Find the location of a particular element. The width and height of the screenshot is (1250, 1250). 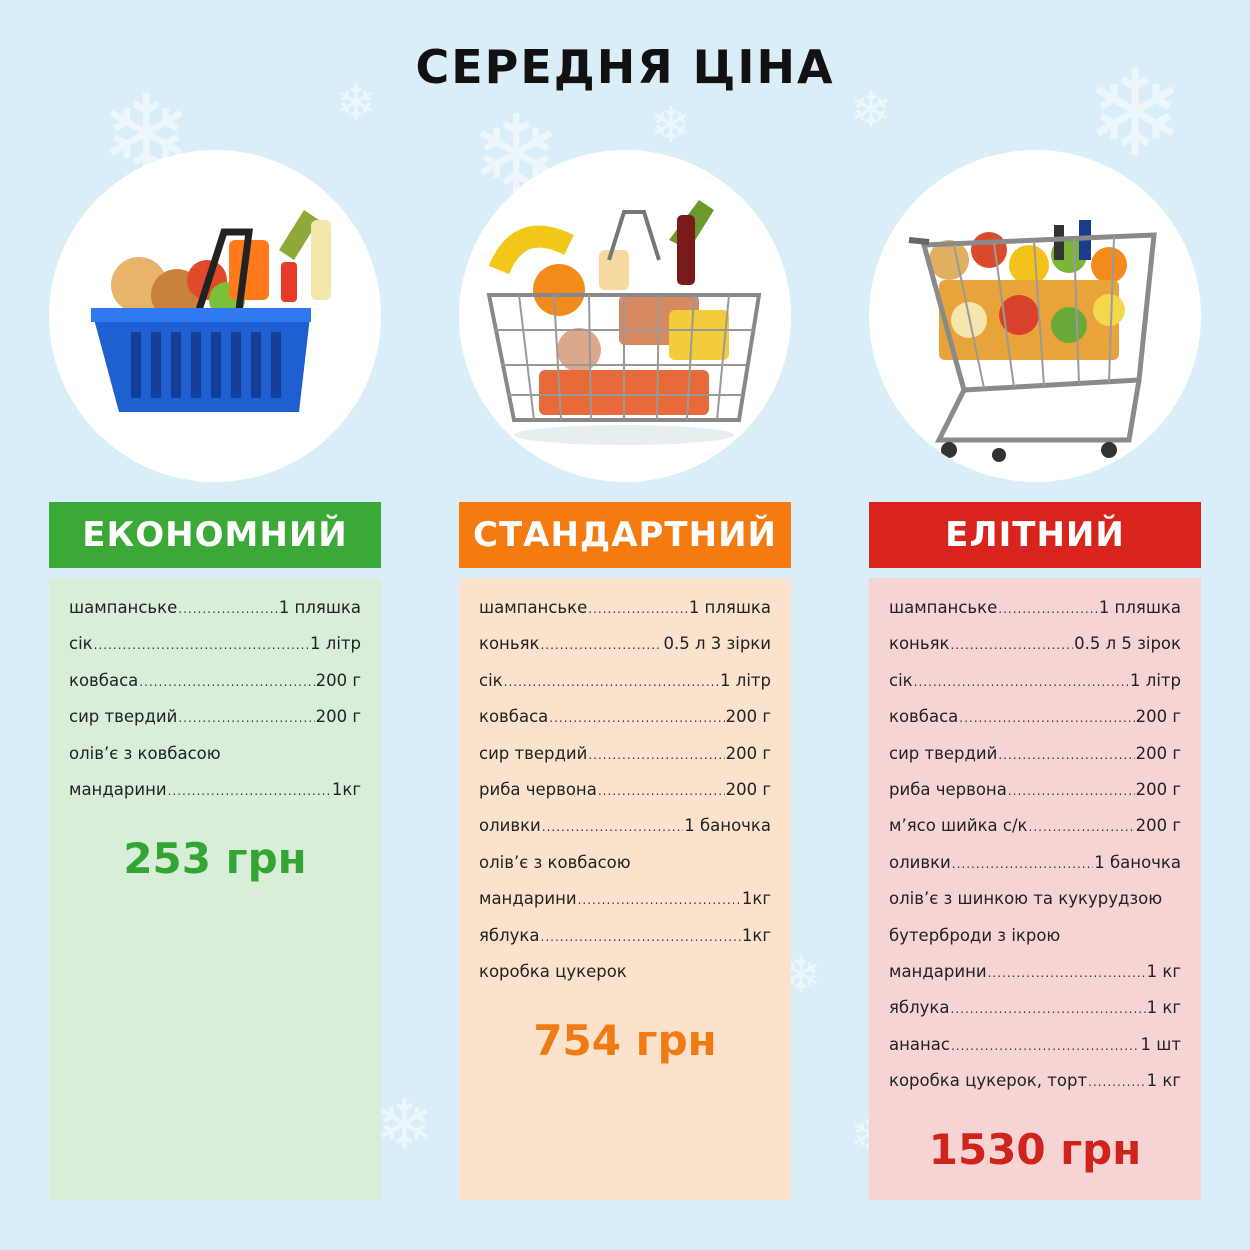

item-quantity: 1 кг is located at coordinates (1163, 1008).